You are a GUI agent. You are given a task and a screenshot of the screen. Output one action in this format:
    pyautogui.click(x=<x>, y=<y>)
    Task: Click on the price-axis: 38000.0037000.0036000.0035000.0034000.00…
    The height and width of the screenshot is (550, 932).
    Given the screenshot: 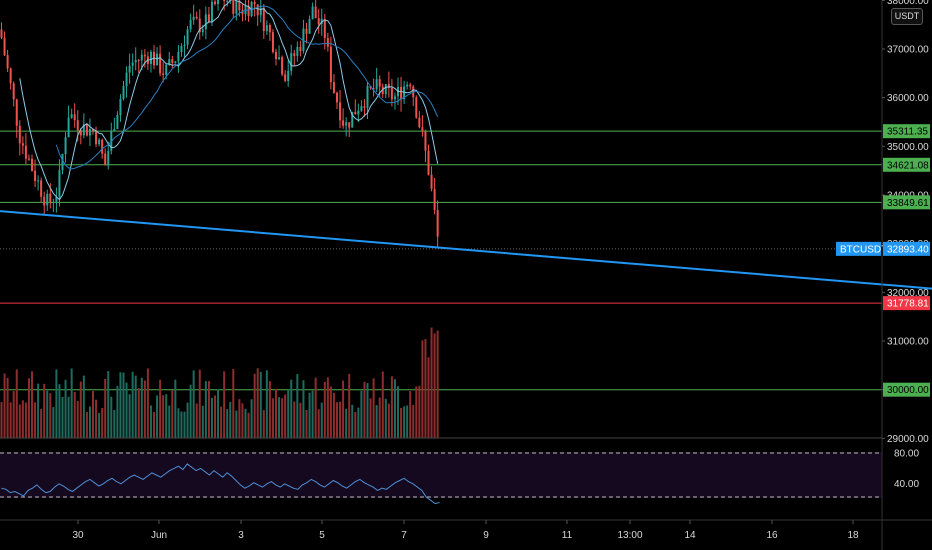 What is the action you would take?
    pyautogui.click(x=905, y=222)
    